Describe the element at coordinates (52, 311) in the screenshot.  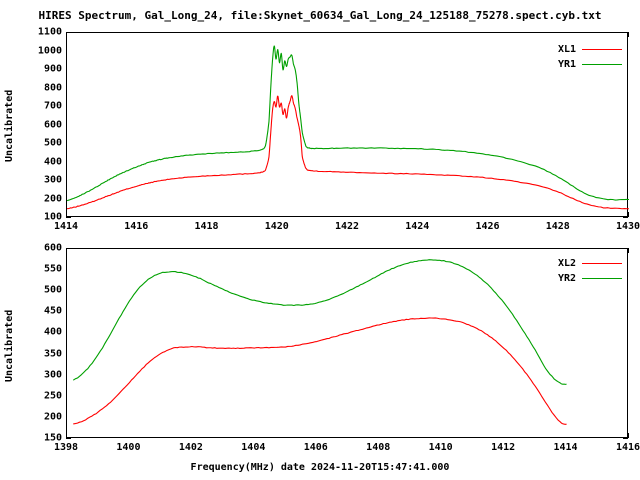
I see `y-tick-label: 450` at that location.